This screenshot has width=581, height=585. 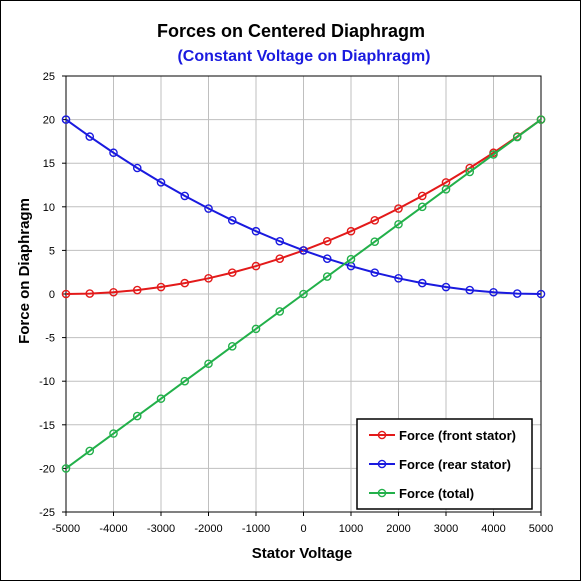 What do you see at coordinates (436, 493) in the screenshot?
I see `legend-entry-label: Force (total)` at bounding box center [436, 493].